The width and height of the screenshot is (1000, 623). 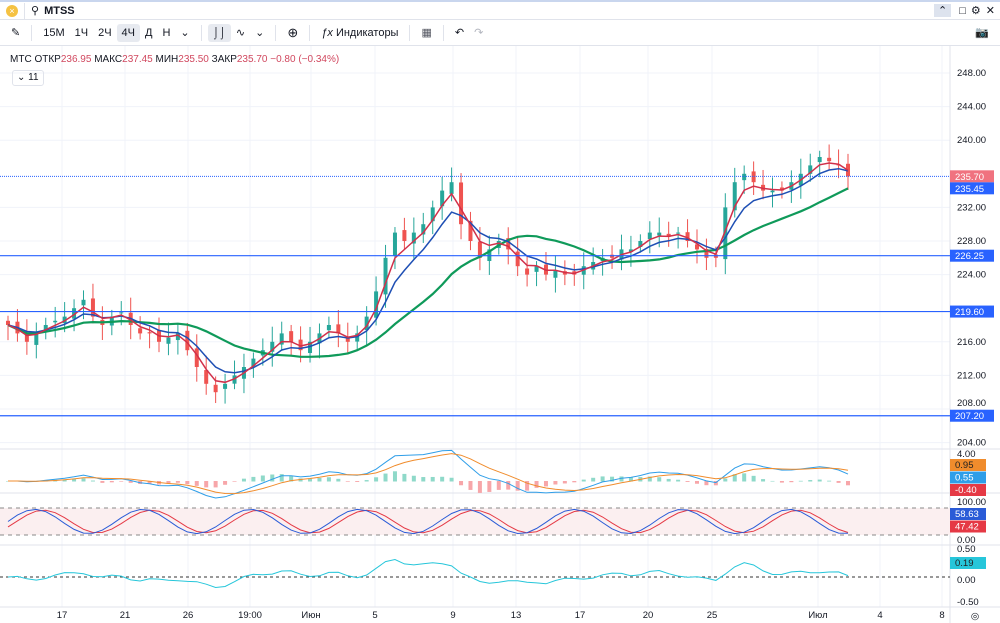 What do you see at coordinates (12, 10) in the screenshot?
I see `close-icon: ×` at bounding box center [12, 10].